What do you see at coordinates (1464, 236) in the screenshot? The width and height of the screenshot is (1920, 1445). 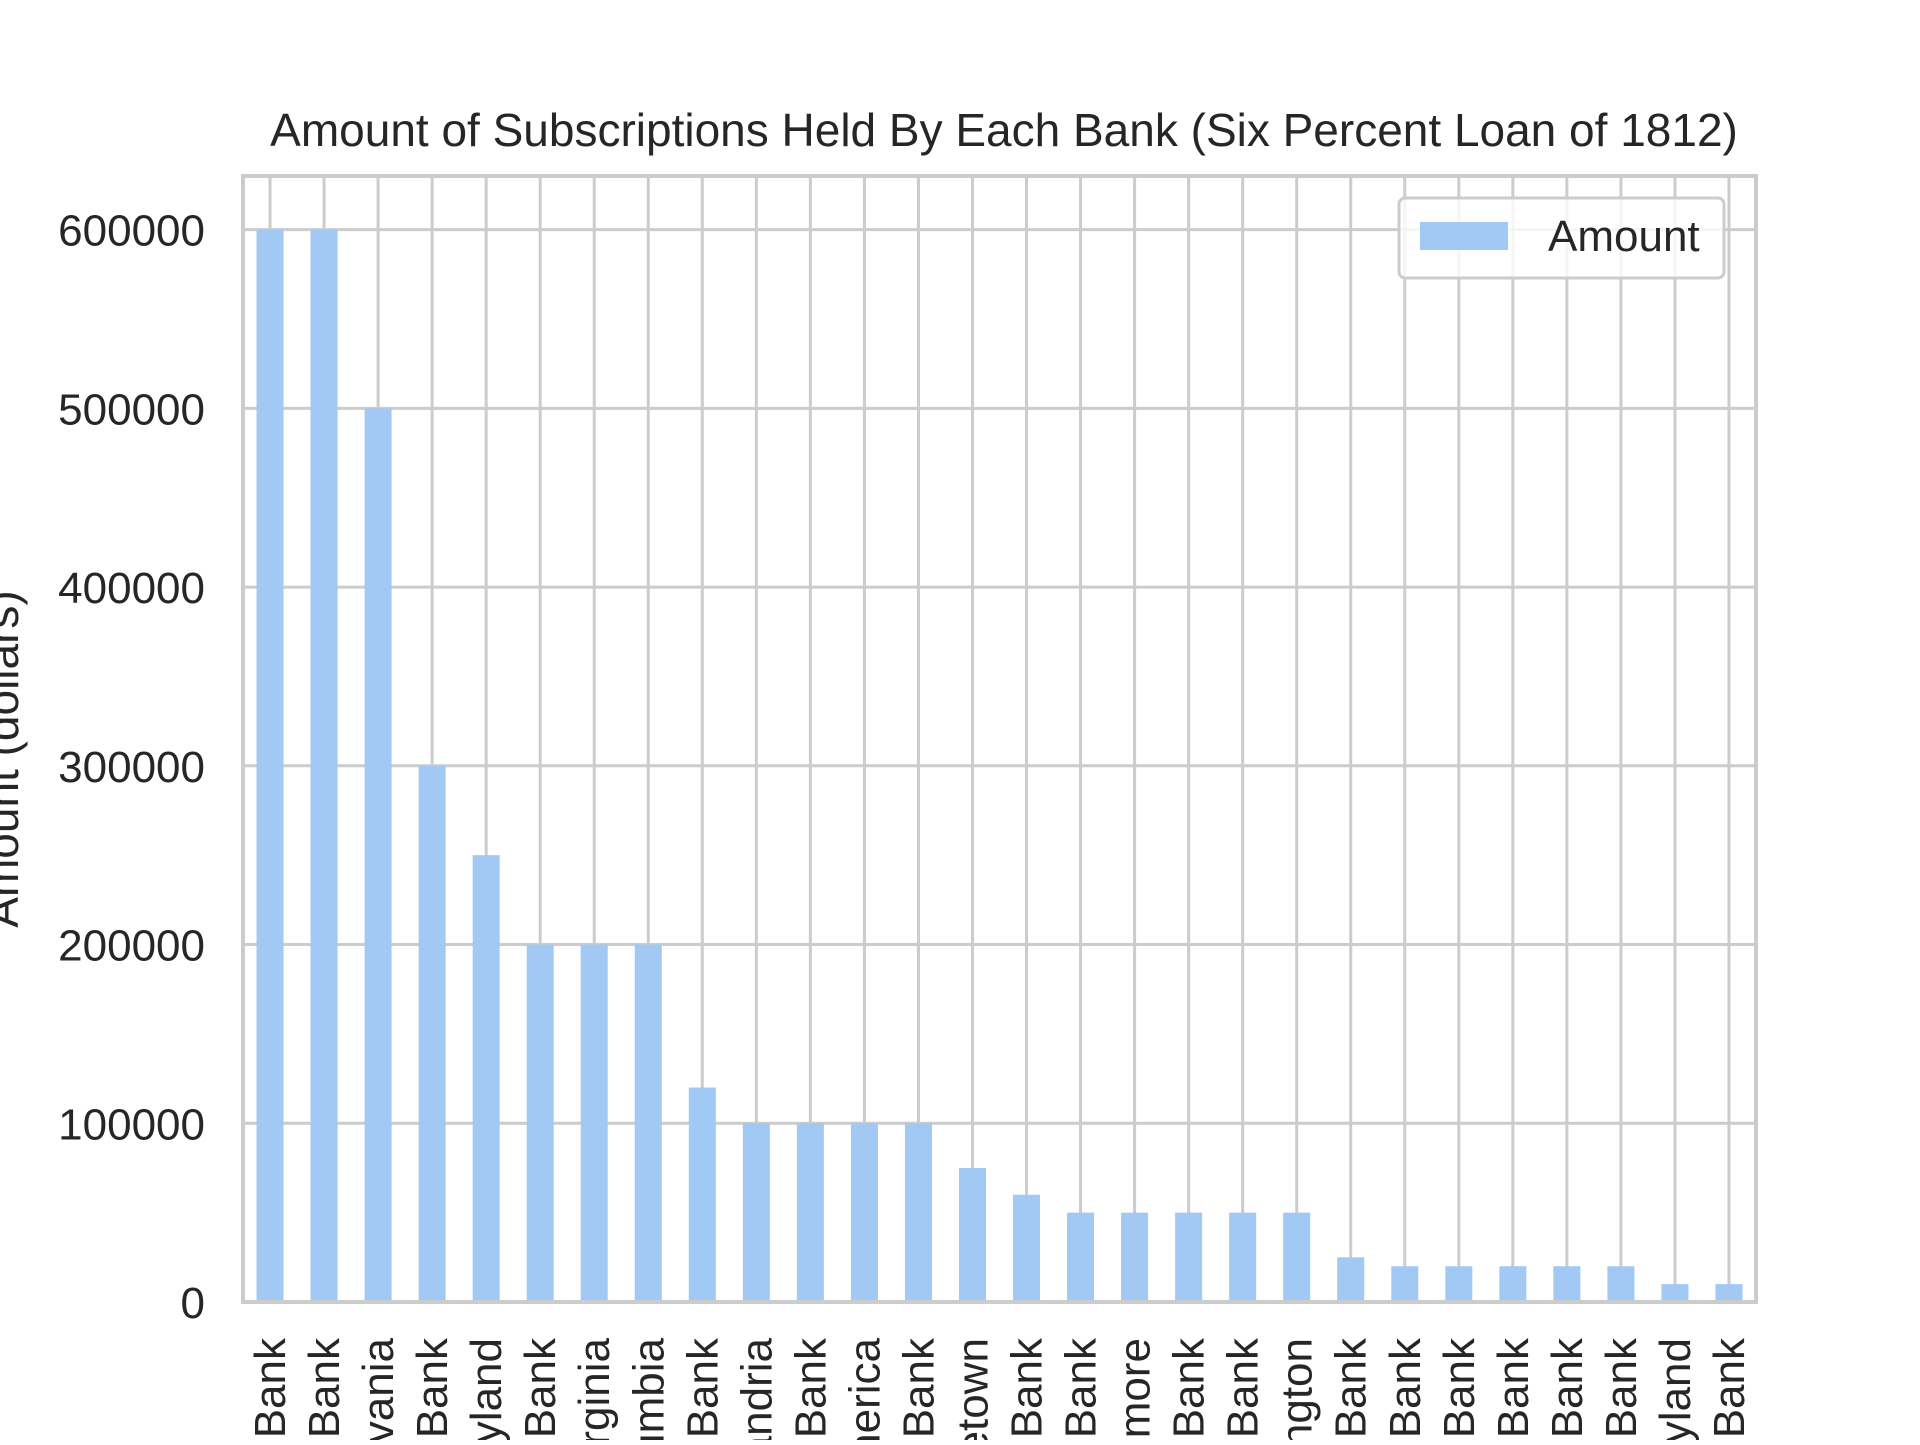 I see `legend-swatch` at bounding box center [1464, 236].